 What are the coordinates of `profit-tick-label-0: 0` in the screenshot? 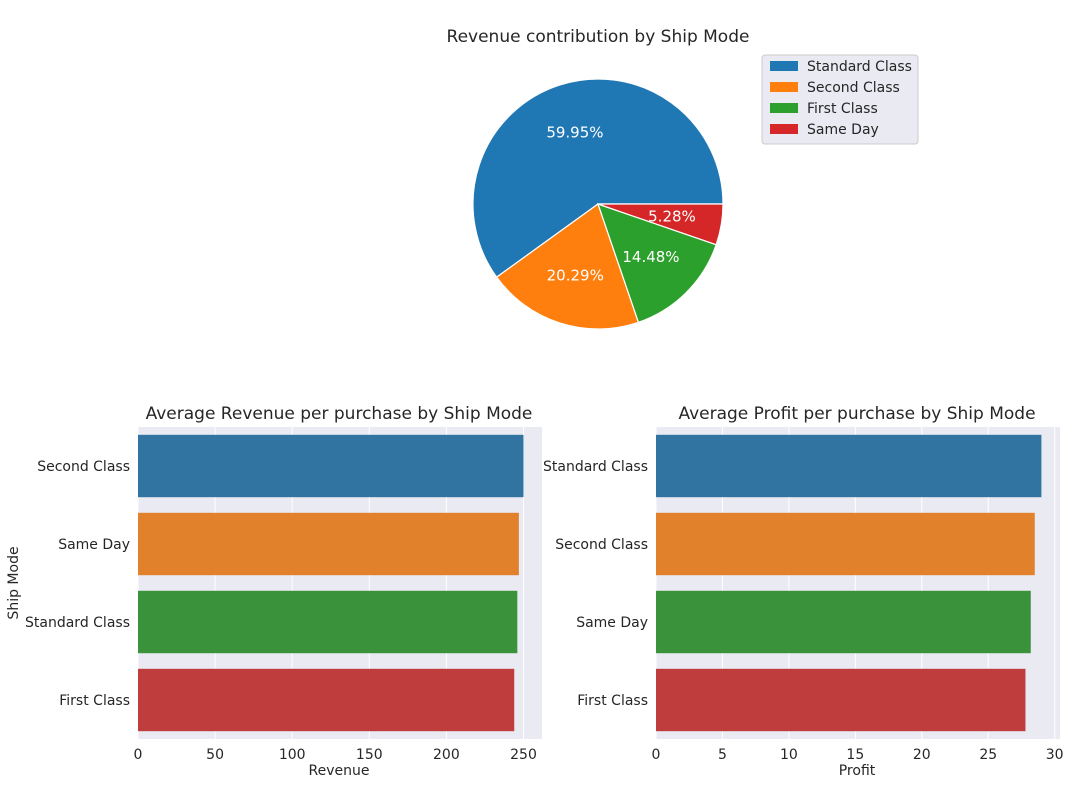 It's located at (656, 755).